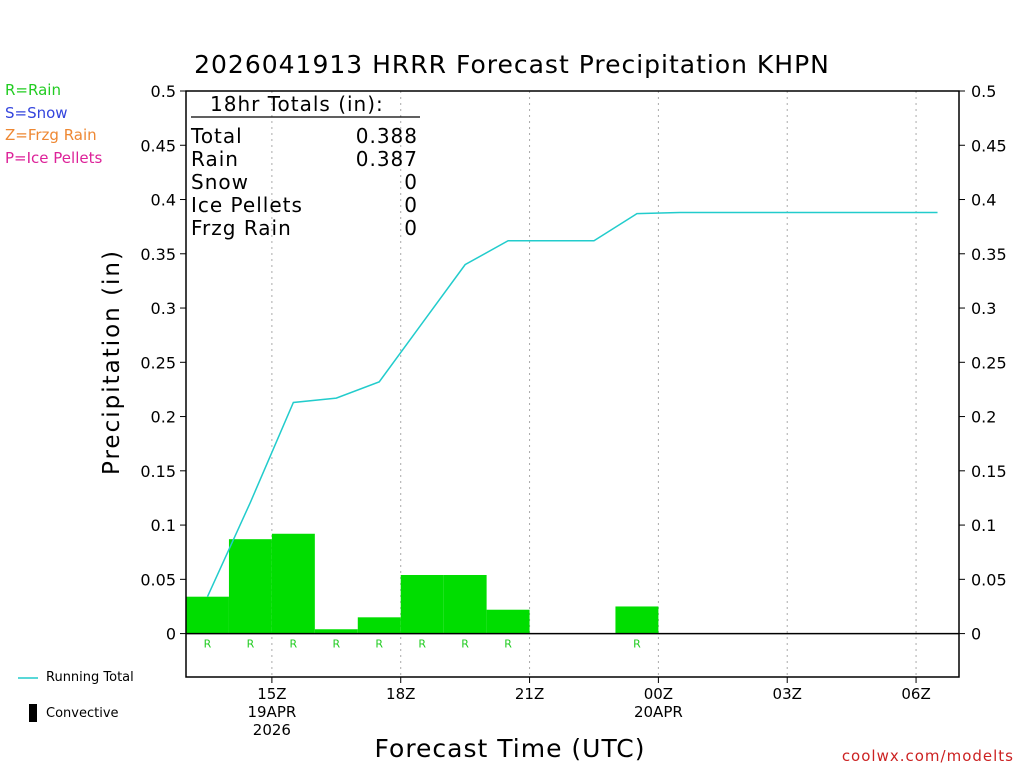 The image size is (1024, 768). What do you see at coordinates (51, 135) in the screenshot?
I see `legend-frzg-rain-key: Z=Frzg Rain` at bounding box center [51, 135].